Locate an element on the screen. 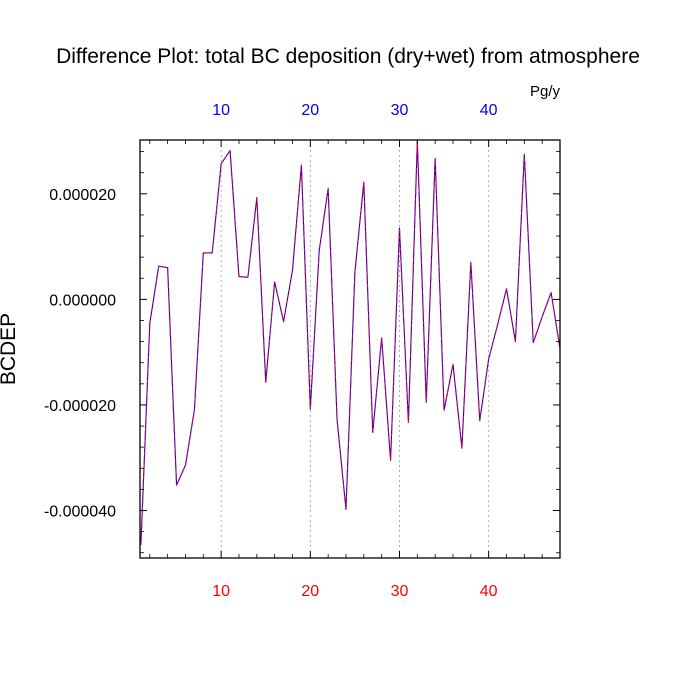 The height and width of the screenshot is (700, 700). x-tick-label-bottom: 30 is located at coordinates (400, 591).